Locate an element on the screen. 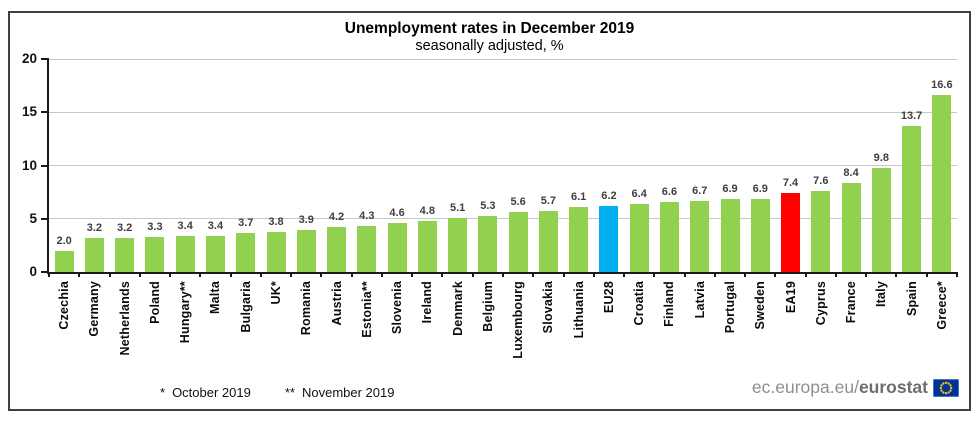 The height and width of the screenshot is (426, 980). bar-value-label: 2.0 is located at coordinates (64, 240).